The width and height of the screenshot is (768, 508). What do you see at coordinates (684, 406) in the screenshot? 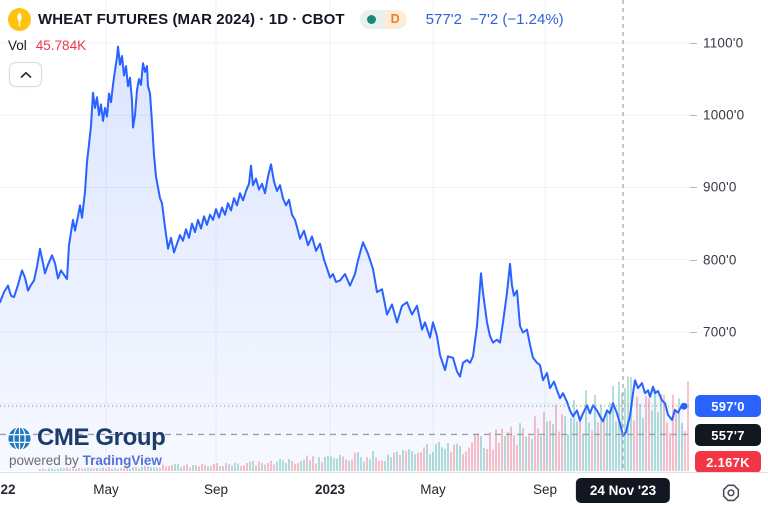
I see `last-price-dot` at bounding box center [684, 406].